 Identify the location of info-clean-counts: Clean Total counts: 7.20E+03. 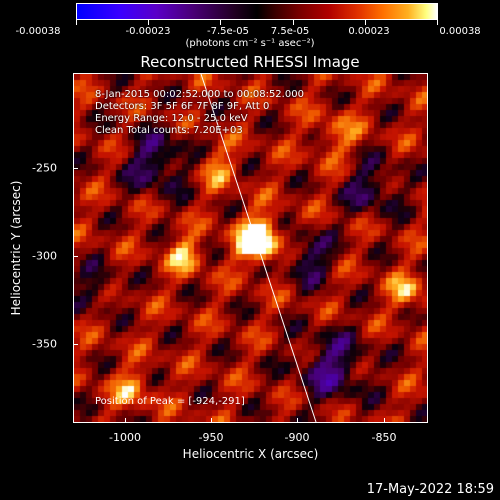
(169, 130).